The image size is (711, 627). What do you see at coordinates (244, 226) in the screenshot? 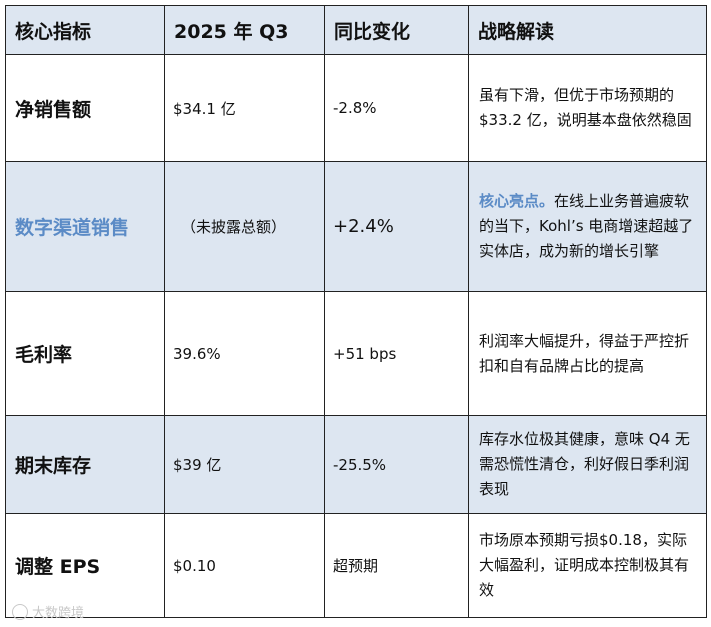
I see `metric-value: （未披露总额）` at bounding box center [244, 226].